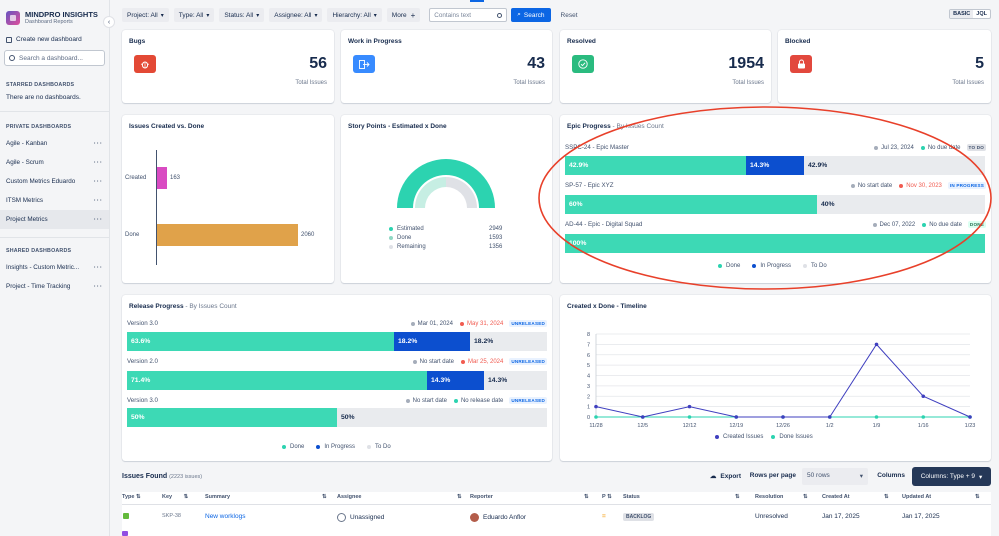 Image resolution: width=999 pixels, height=536 pixels. Describe the element at coordinates (468, 15) in the screenshot. I see `text-search-input: Contains text` at that location.